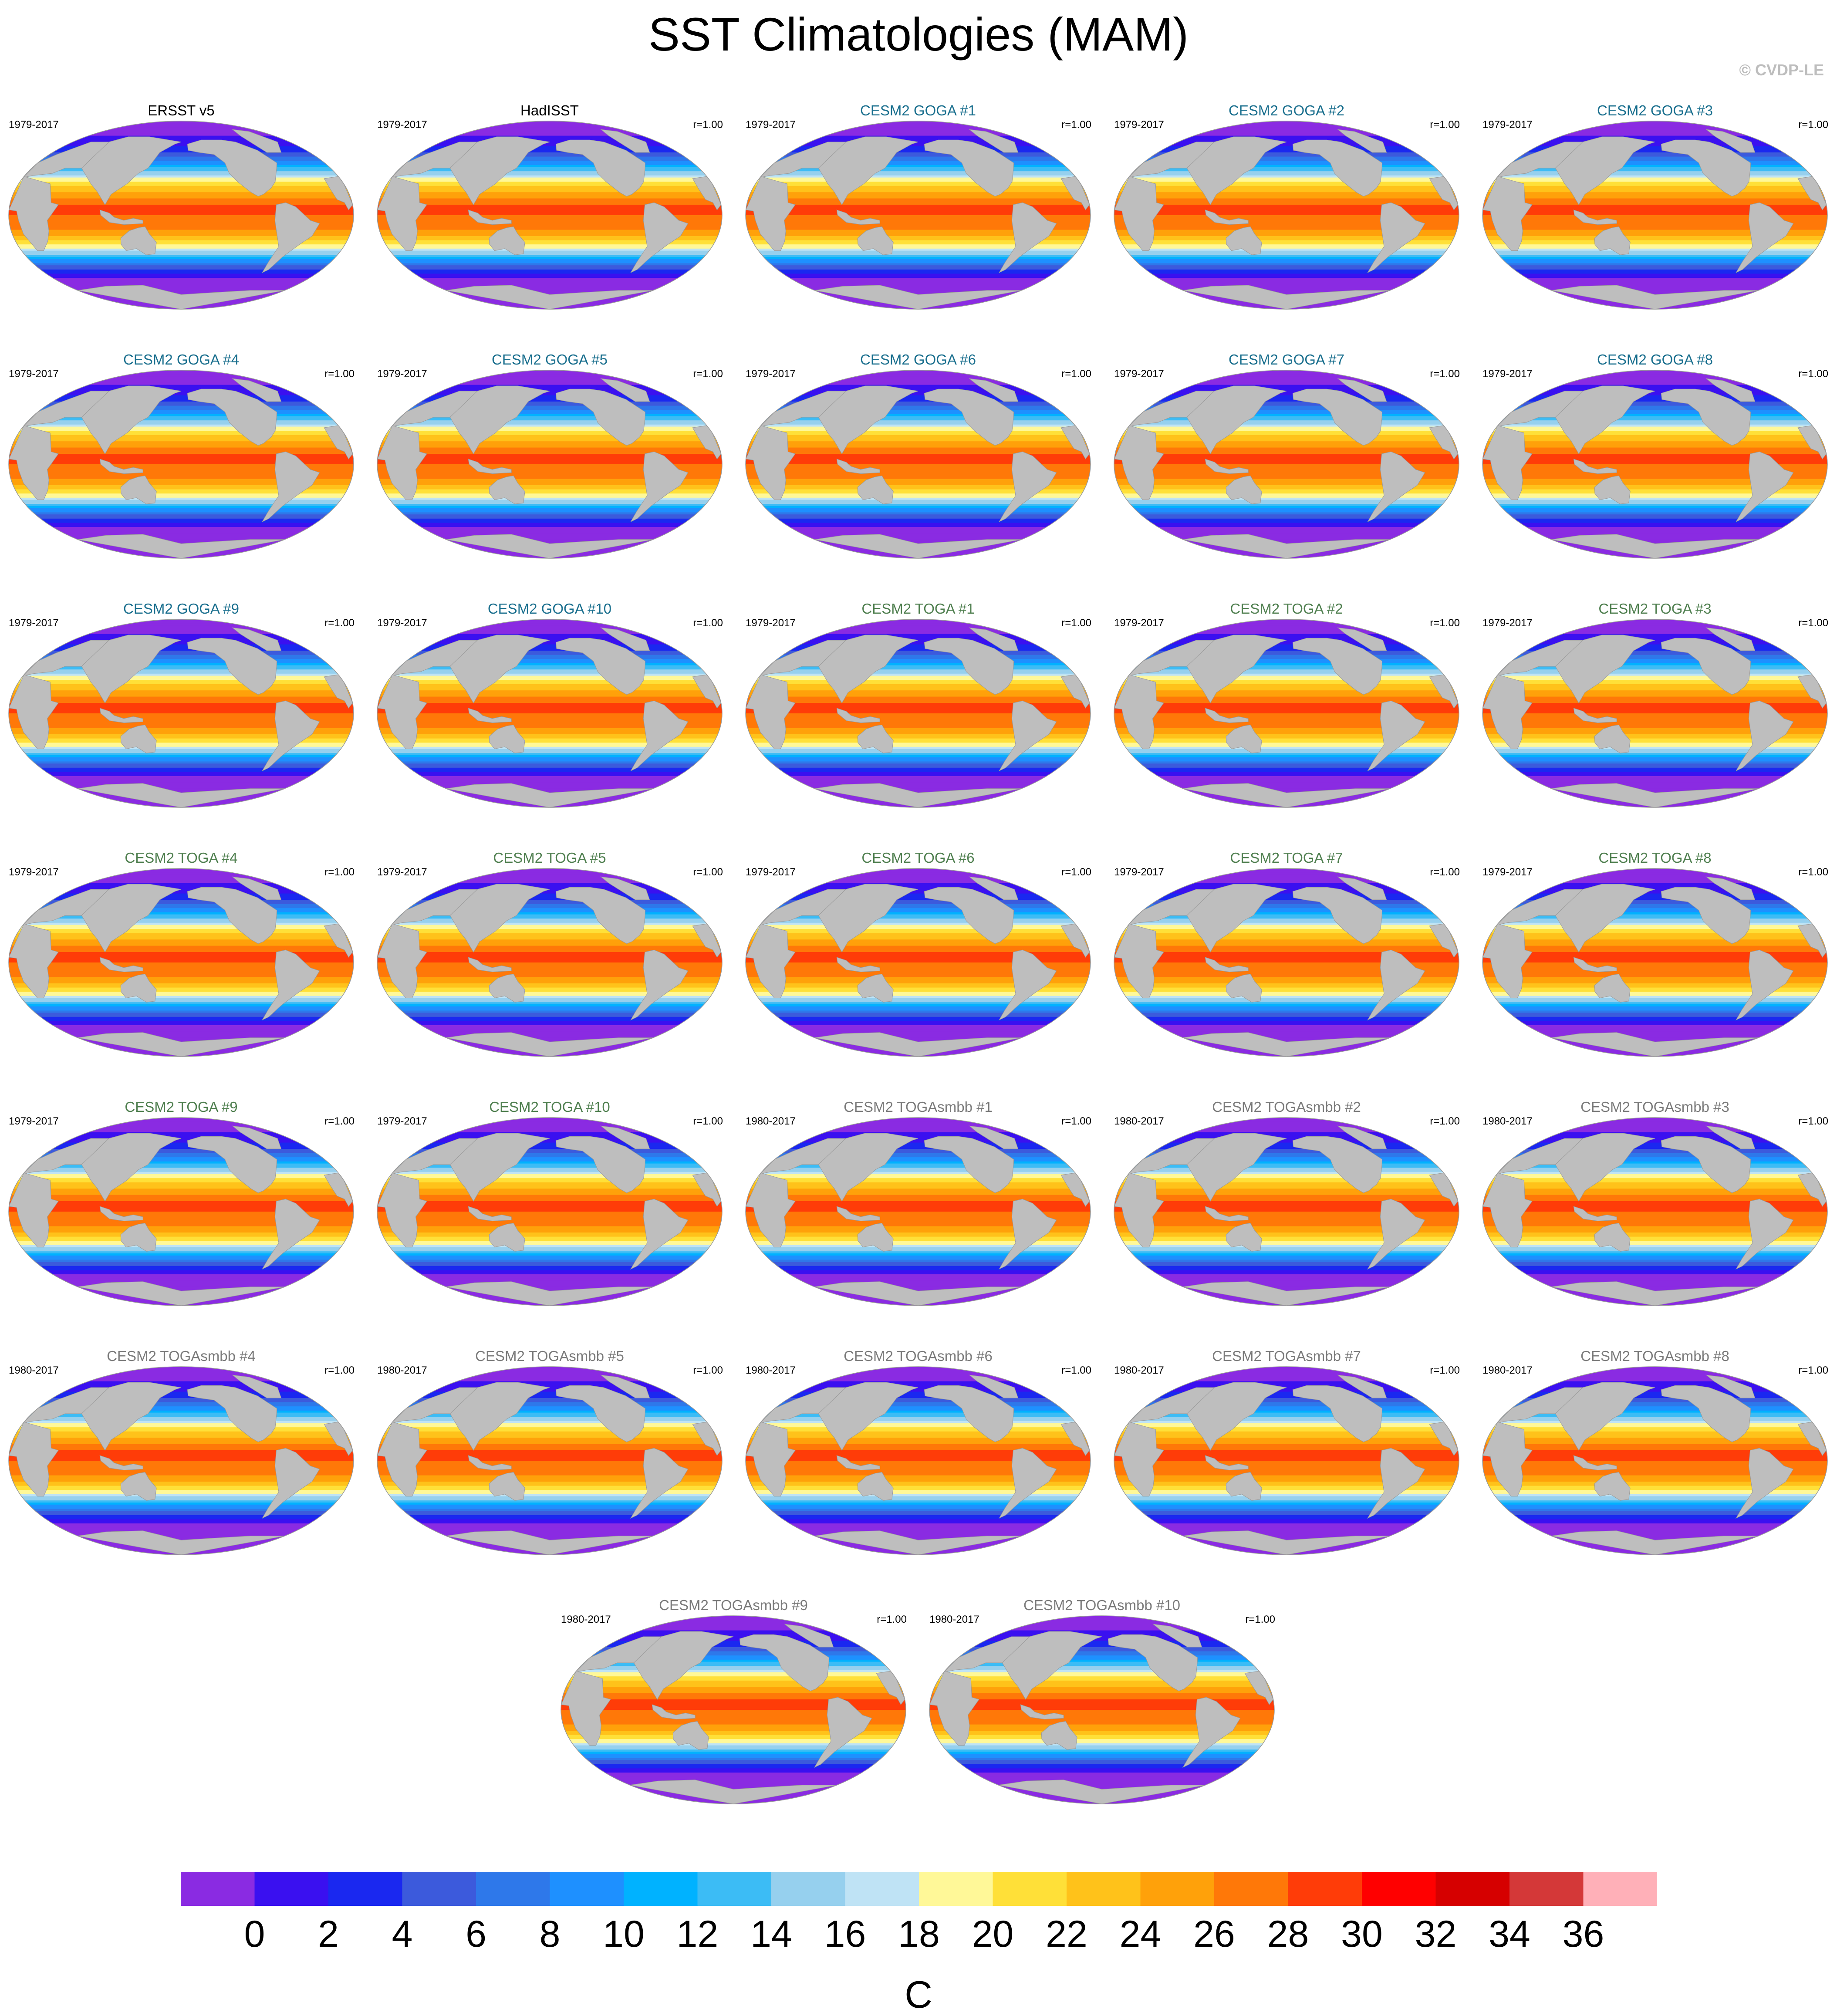 This screenshot has width=1837, height=2016. What do you see at coordinates (1507, 1121) in the screenshot?
I see `panel-period: 1980-2017` at bounding box center [1507, 1121].